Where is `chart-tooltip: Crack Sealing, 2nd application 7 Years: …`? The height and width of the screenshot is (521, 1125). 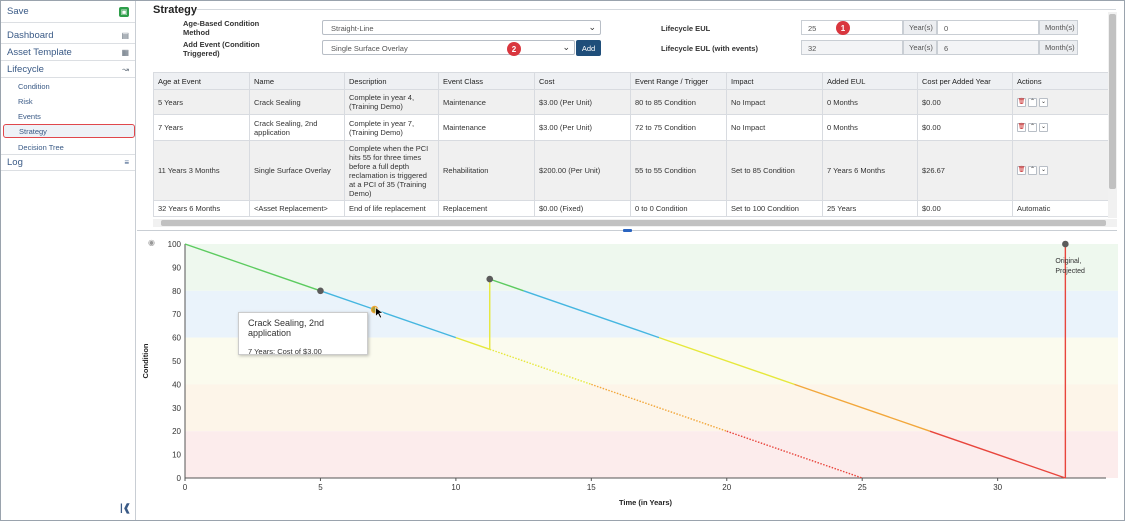
chart-tooltip: Crack Sealing, 2nd application 7 Years: … is located at coordinates (303, 334).